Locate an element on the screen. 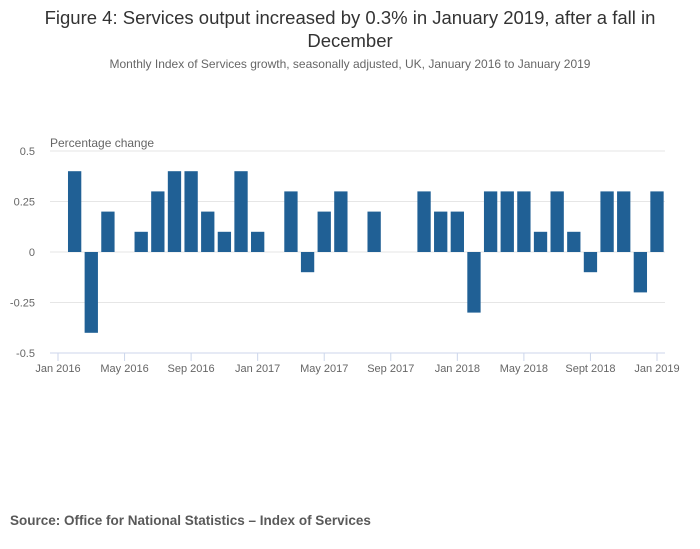 The image size is (700, 549). bar-may-2017 is located at coordinates (324, 231).